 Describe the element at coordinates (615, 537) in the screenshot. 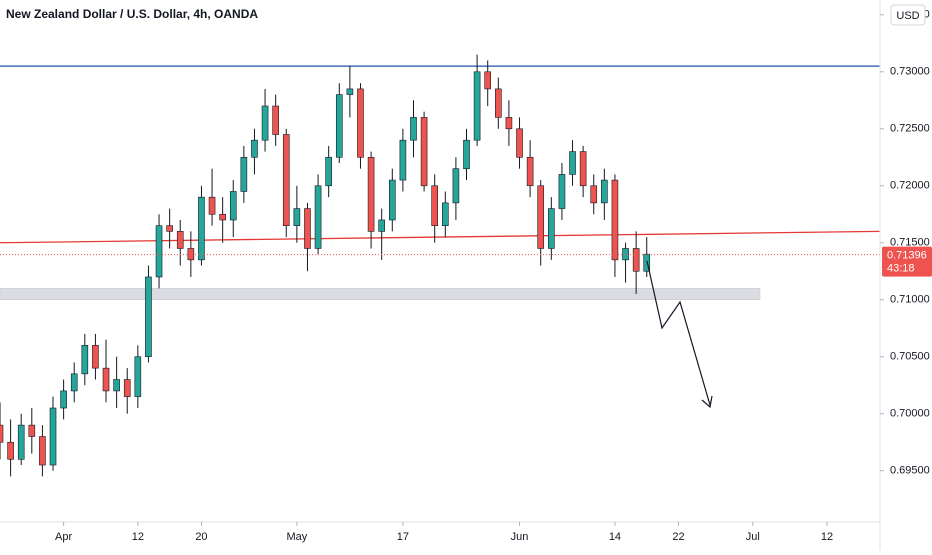

I see `x-tick-label: 14` at that location.